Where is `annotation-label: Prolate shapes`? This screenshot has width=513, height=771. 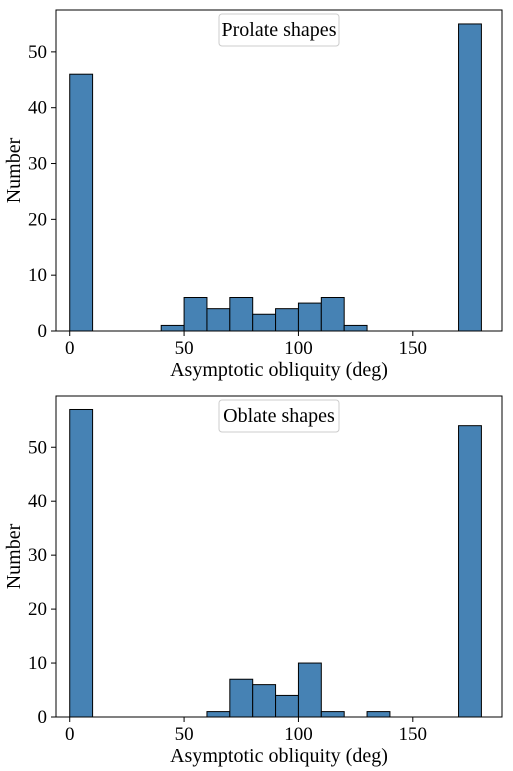
annotation-label: Prolate shapes is located at coordinates (279, 30).